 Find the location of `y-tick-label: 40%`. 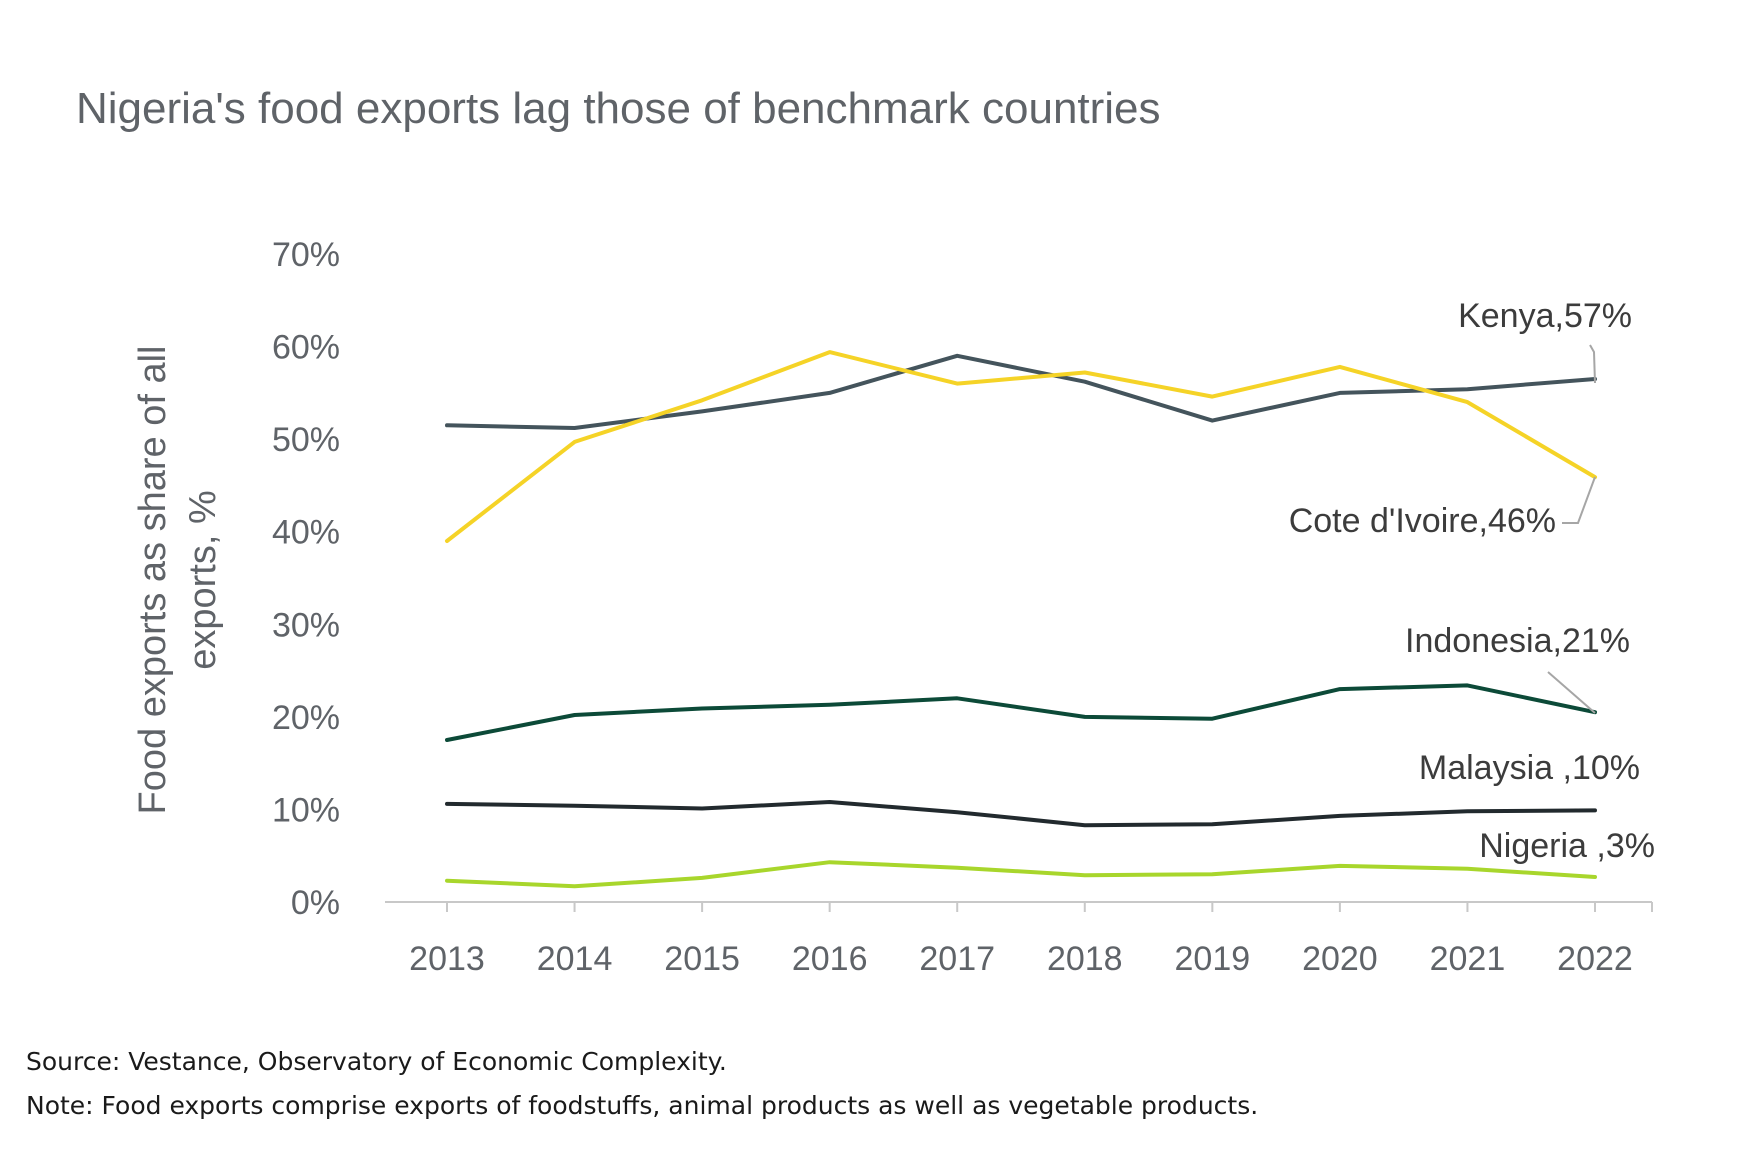

y-tick-label: 40% is located at coordinates (306, 533).